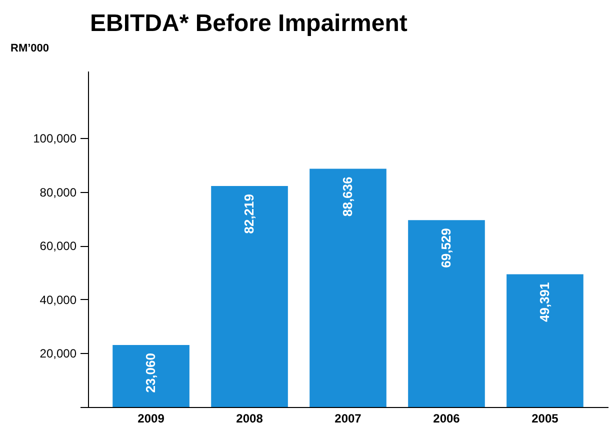  I want to click on data-label: 69,529, so click(446, 248).